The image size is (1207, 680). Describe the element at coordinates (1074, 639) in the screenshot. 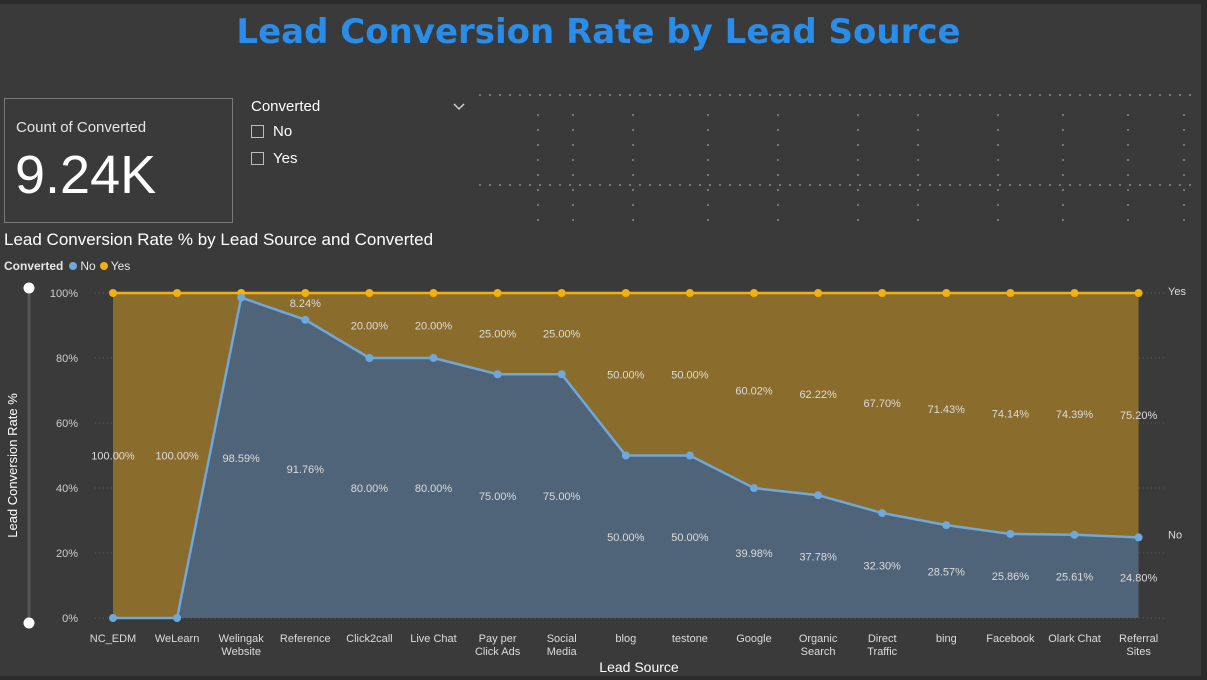

I see `x-tick-label: Olark Chat` at that location.